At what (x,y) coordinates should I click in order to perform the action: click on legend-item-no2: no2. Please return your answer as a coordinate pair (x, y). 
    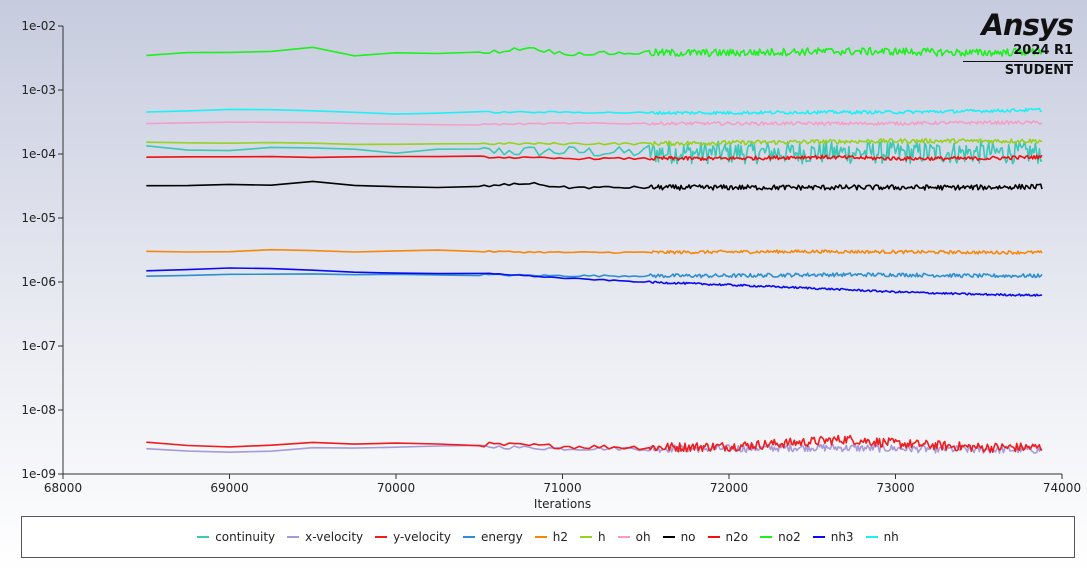
    Looking at the image, I should click on (780, 537).